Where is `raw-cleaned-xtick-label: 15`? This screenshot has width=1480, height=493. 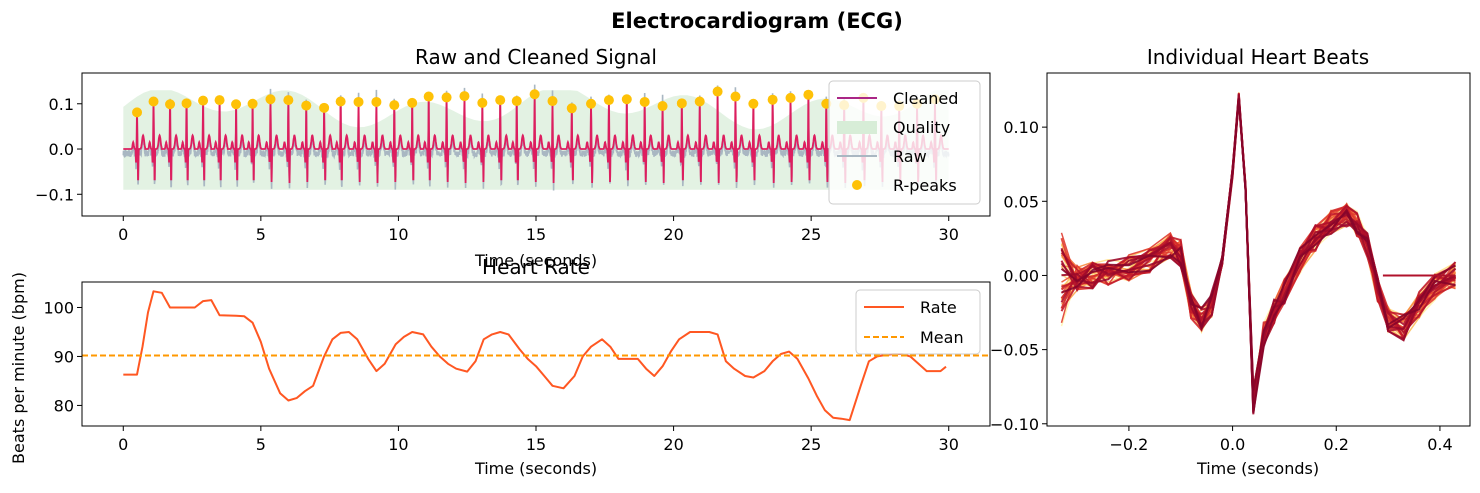
raw-cleaned-xtick-label: 15 is located at coordinates (536, 234).